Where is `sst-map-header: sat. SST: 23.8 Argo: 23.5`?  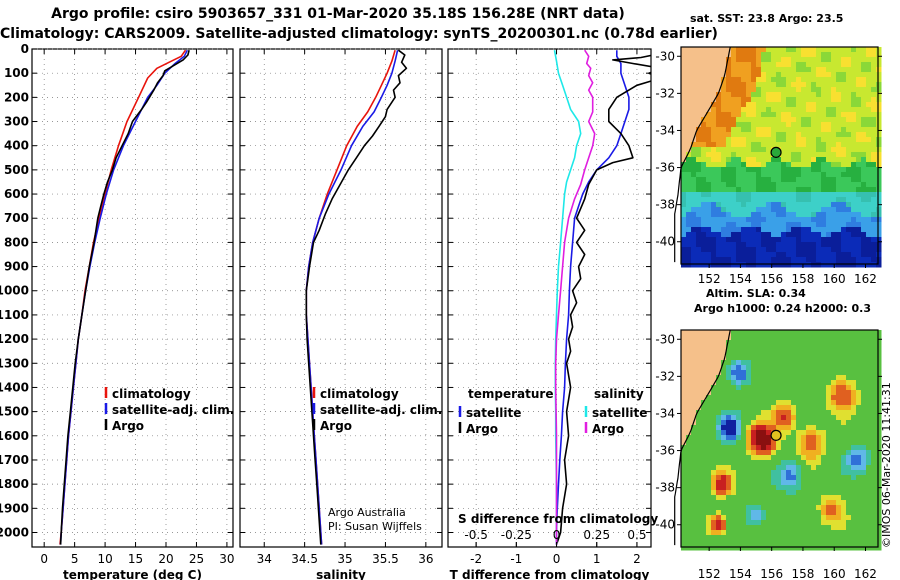 sst-map-header: sat. SST: 23.8 Argo: 23.5 is located at coordinates (767, 18).